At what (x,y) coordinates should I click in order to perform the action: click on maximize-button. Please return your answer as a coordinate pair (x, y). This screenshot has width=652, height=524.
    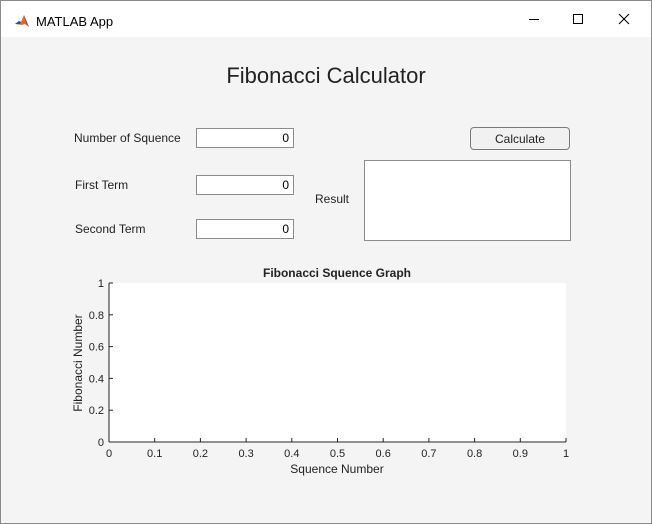
    Looking at the image, I should click on (578, 19).